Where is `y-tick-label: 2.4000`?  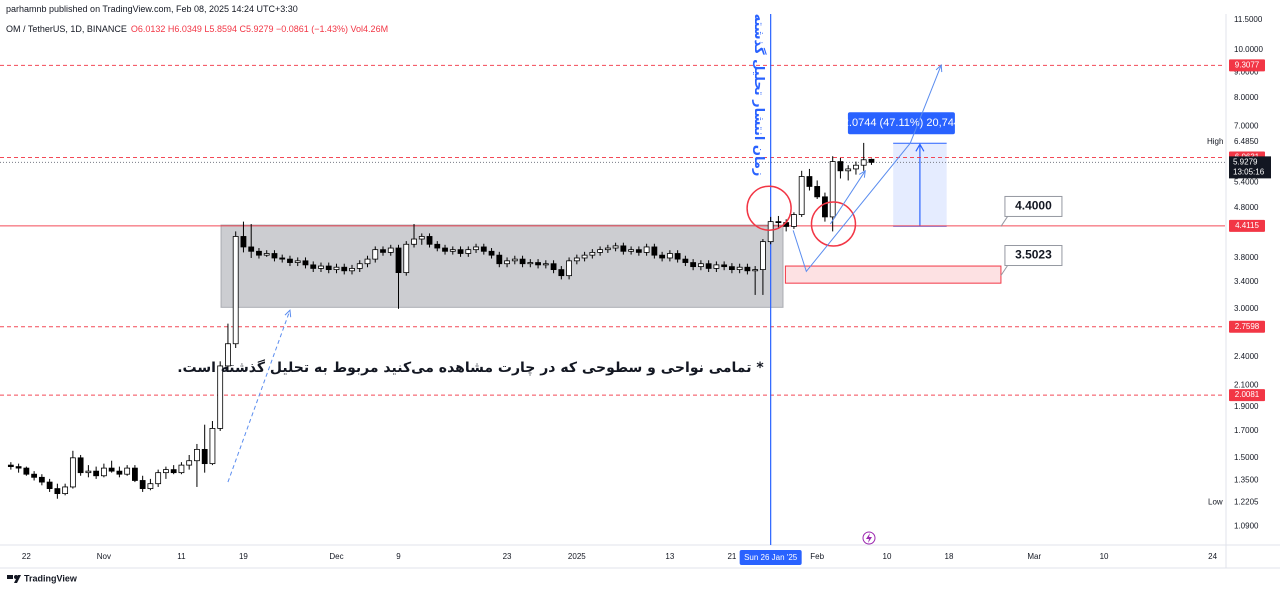
y-tick-label: 2.4000 is located at coordinates (1246, 356).